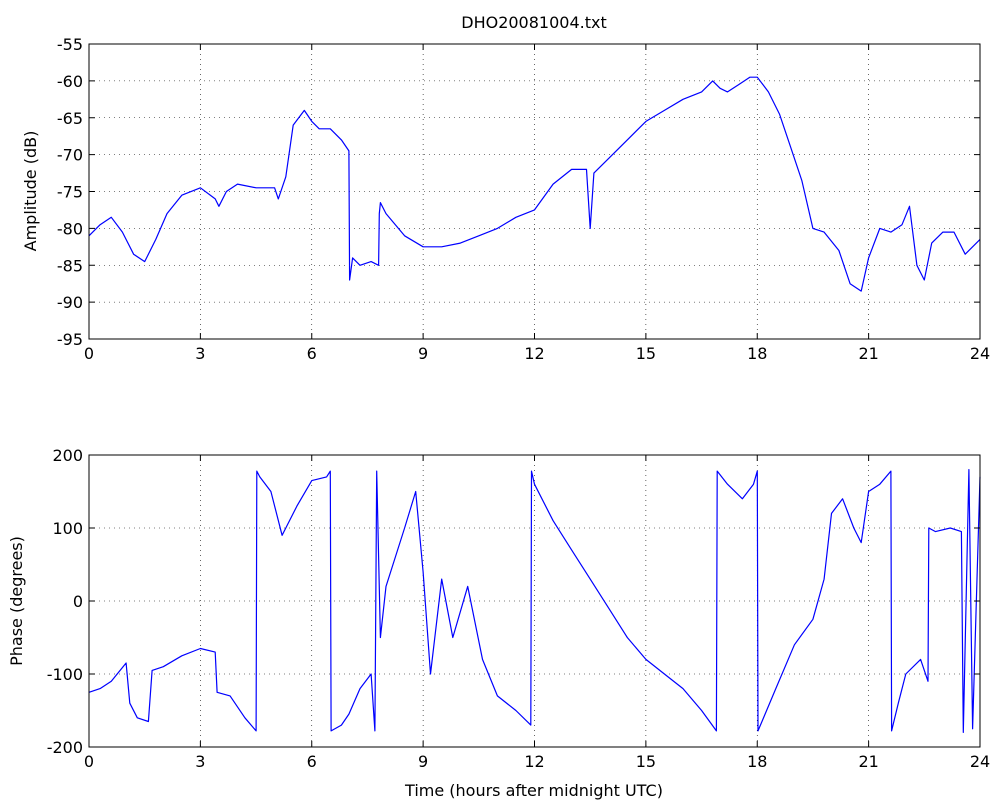 This screenshot has width=998, height=806. I want to click on y-tick-label: -60, so click(70, 81).